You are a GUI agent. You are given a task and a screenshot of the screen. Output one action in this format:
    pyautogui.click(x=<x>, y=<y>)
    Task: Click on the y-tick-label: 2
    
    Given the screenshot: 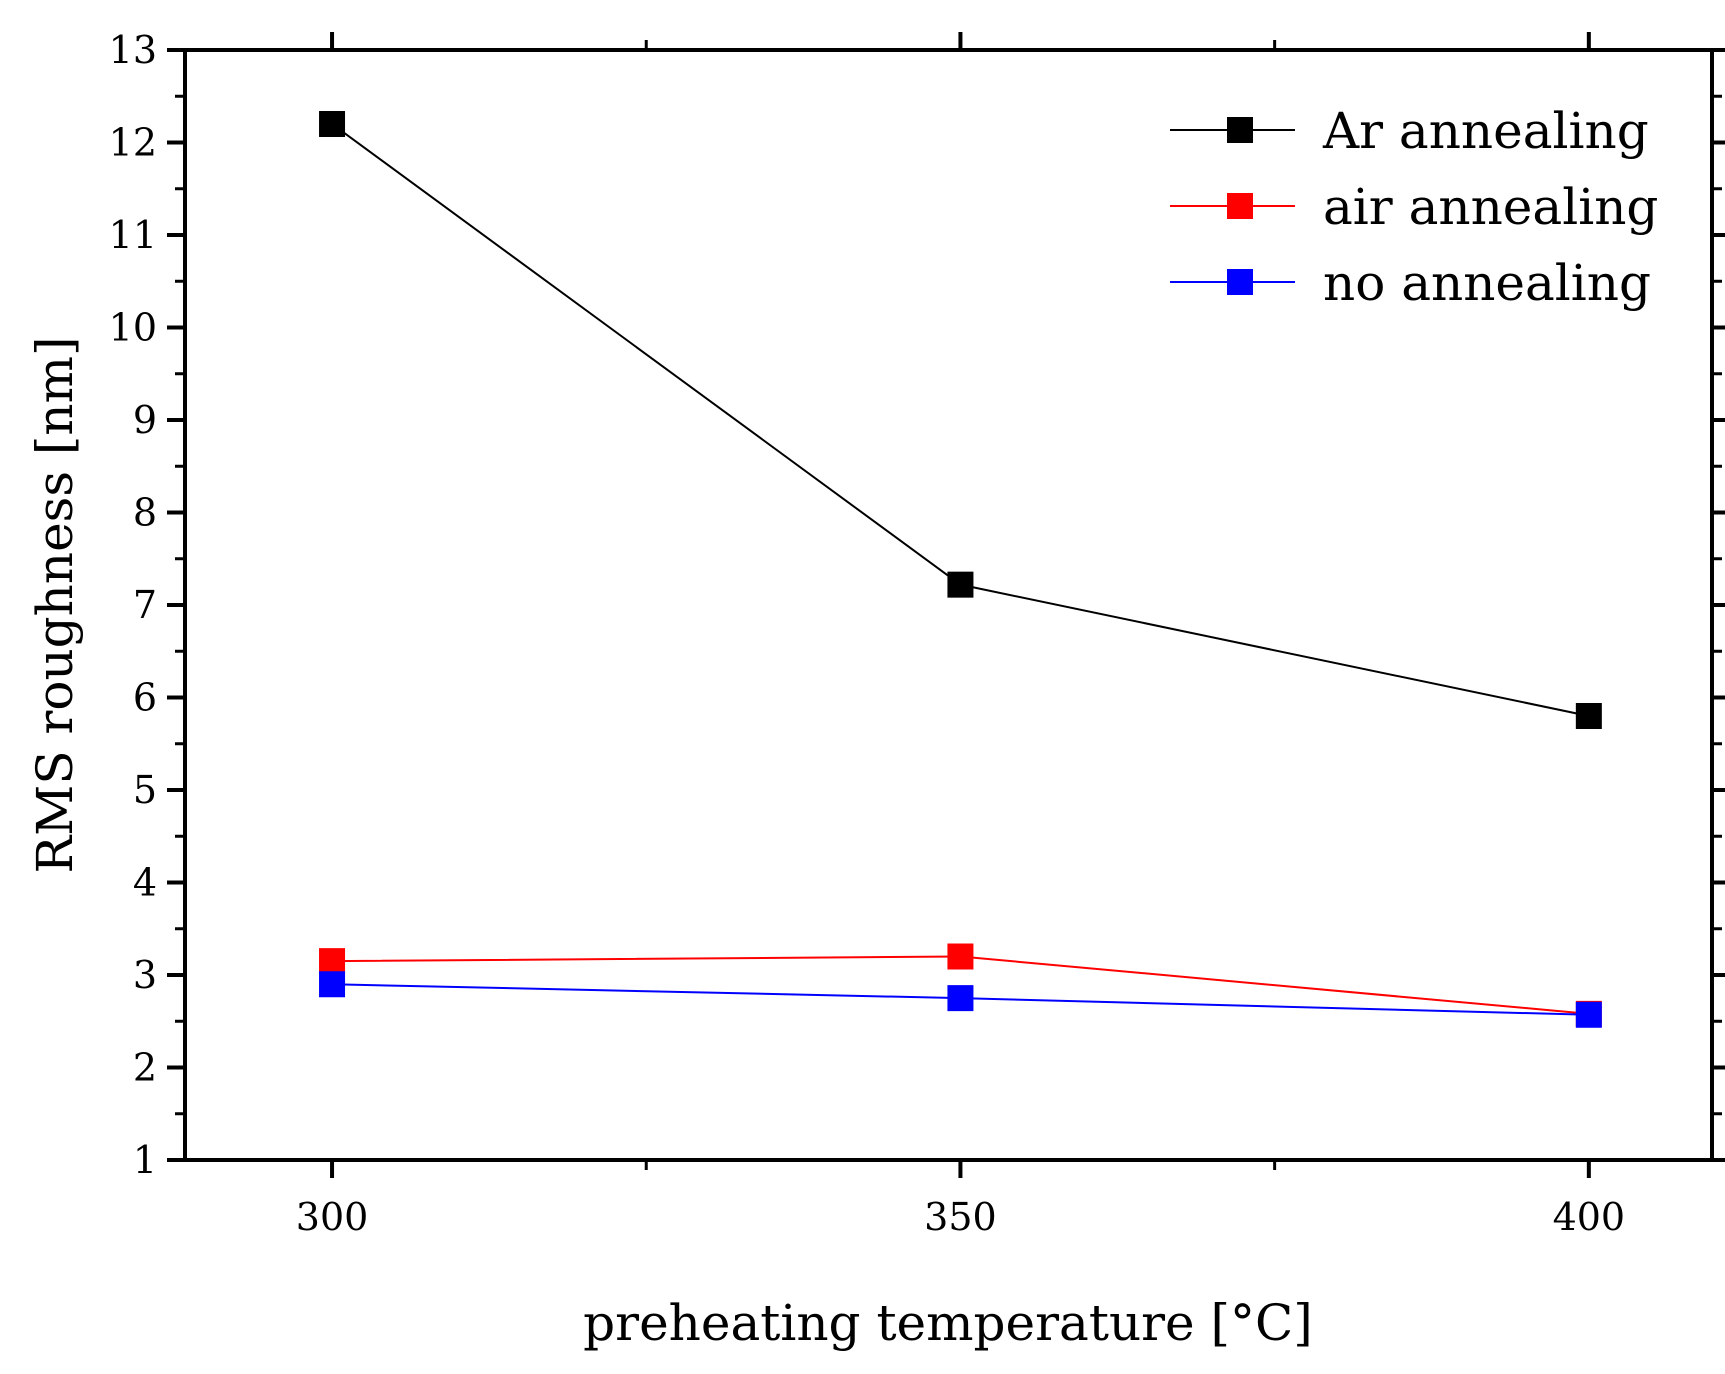 What is the action you would take?
    pyautogui.click(x=145, y=1068)
    